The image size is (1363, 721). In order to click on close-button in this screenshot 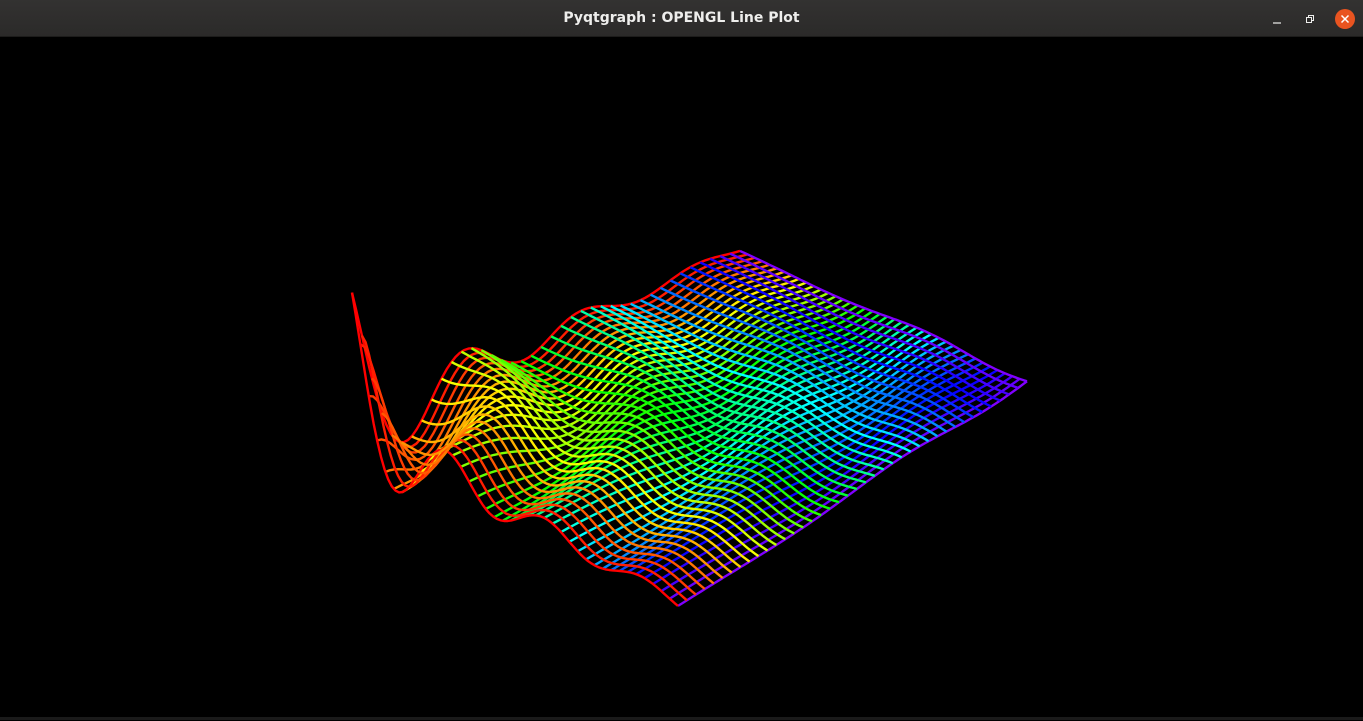, I will do `click(1345, 19)`.